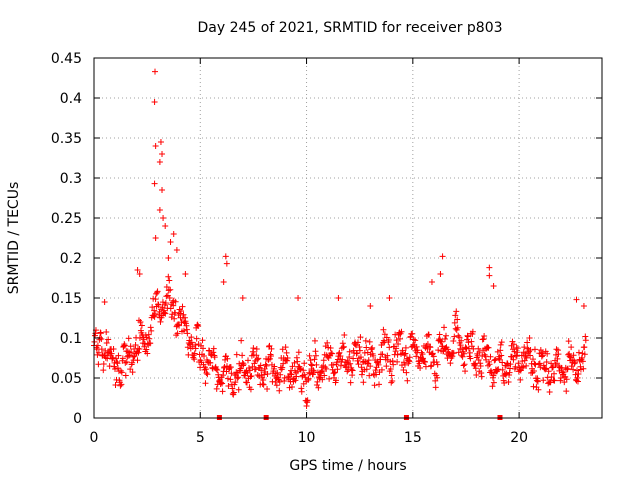  I want to click on y-tick-label: 0, so click(77, 419).